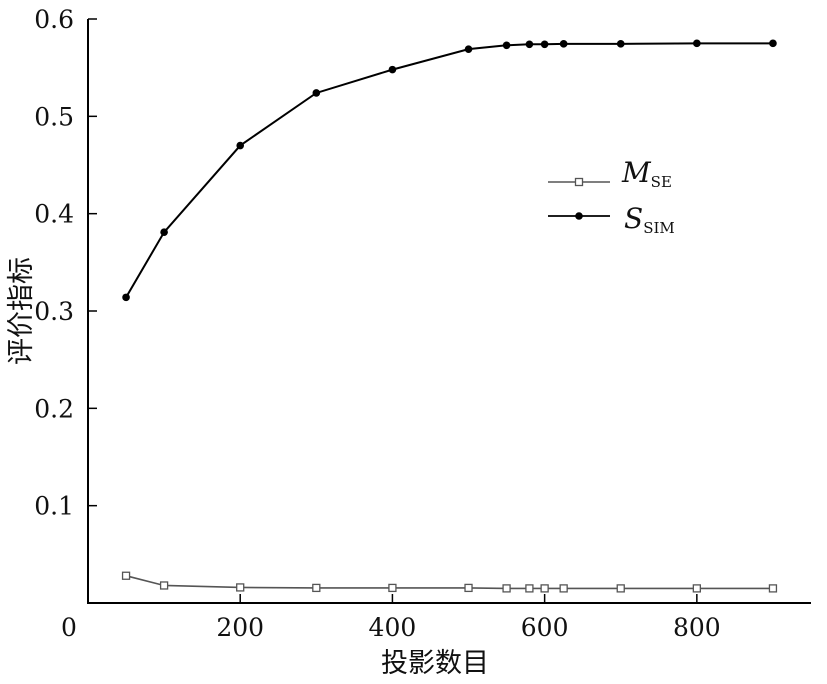  Describe the element at coordinates (659, 228) in the screenshot. I see `legend-label-ssim-sub: SIM` at that location.